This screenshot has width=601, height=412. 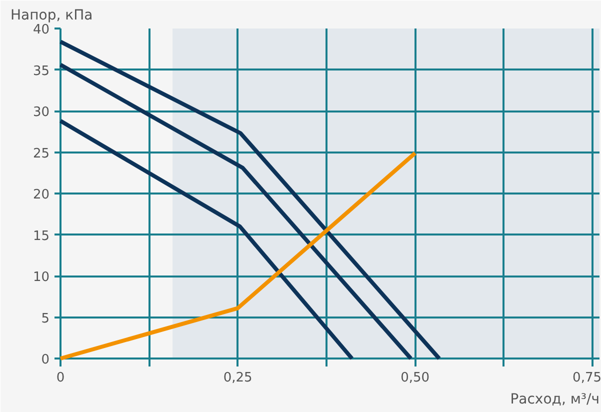 What do you see at coordinates (51, 16) in the screenshot?
I see `y-axis-title: Напор, кПа` at bounding box center [51, 16].